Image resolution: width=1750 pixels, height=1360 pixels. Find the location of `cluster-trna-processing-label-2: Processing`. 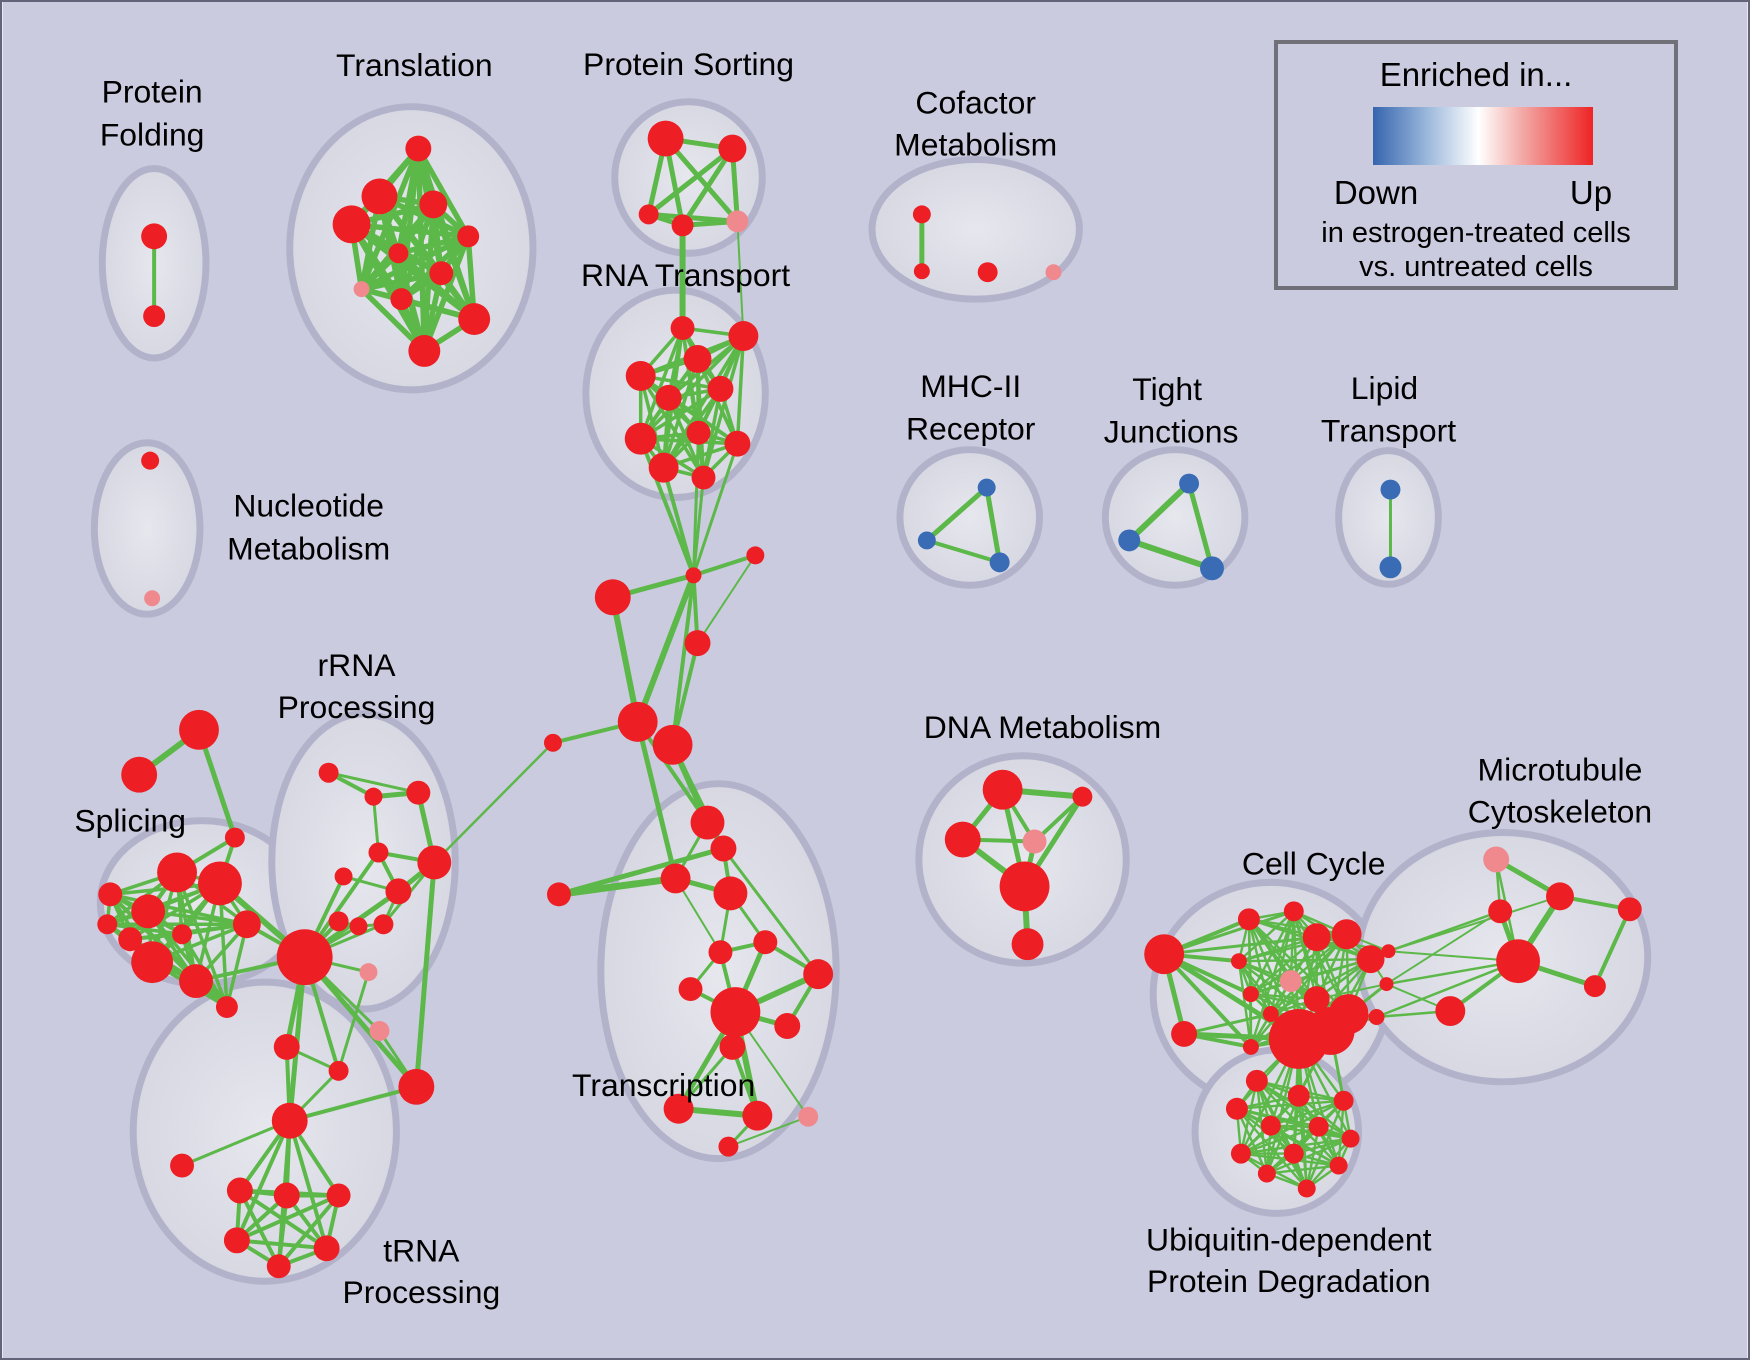

cluster-trna-processing-label-2: Processing is located at coordinates (421, 1292).